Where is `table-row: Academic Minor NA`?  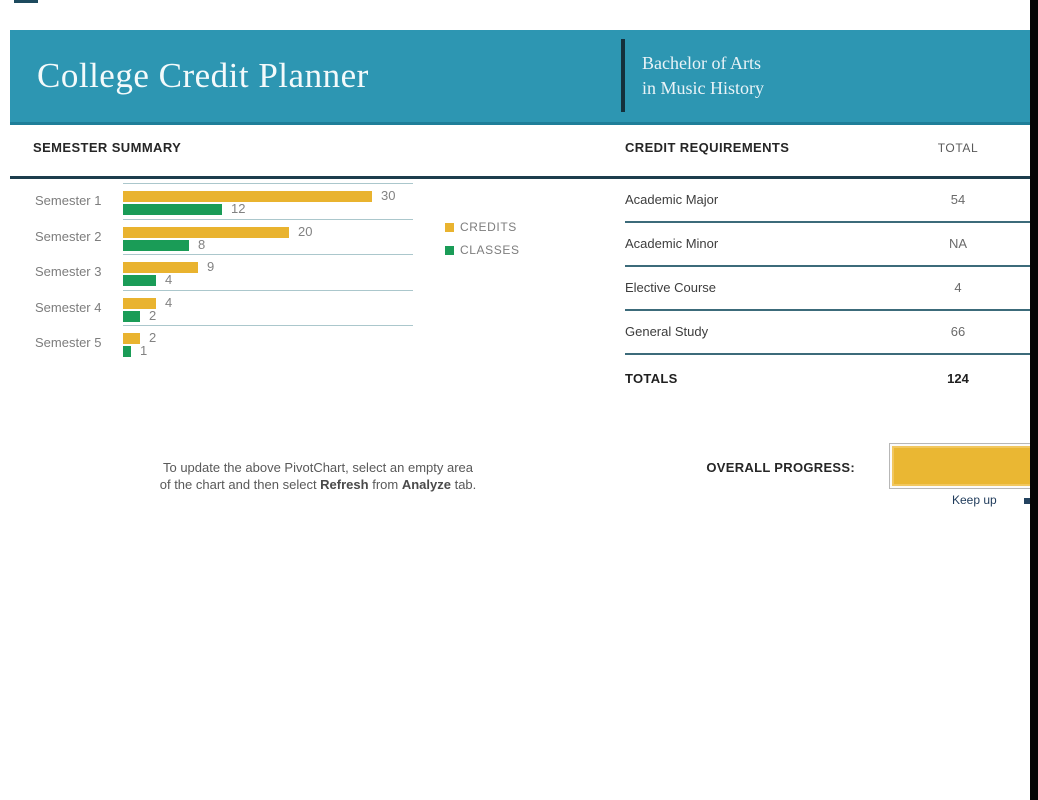 table-row: Academic Minor NA is located at coordinates (827, 245).